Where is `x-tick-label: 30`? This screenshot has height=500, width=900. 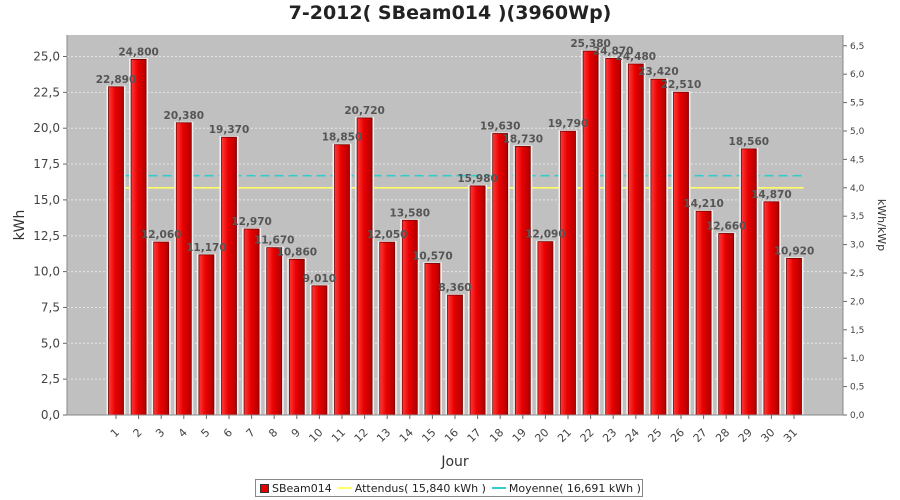
x-tick-label: 30 is located at coordinates (767, 435).